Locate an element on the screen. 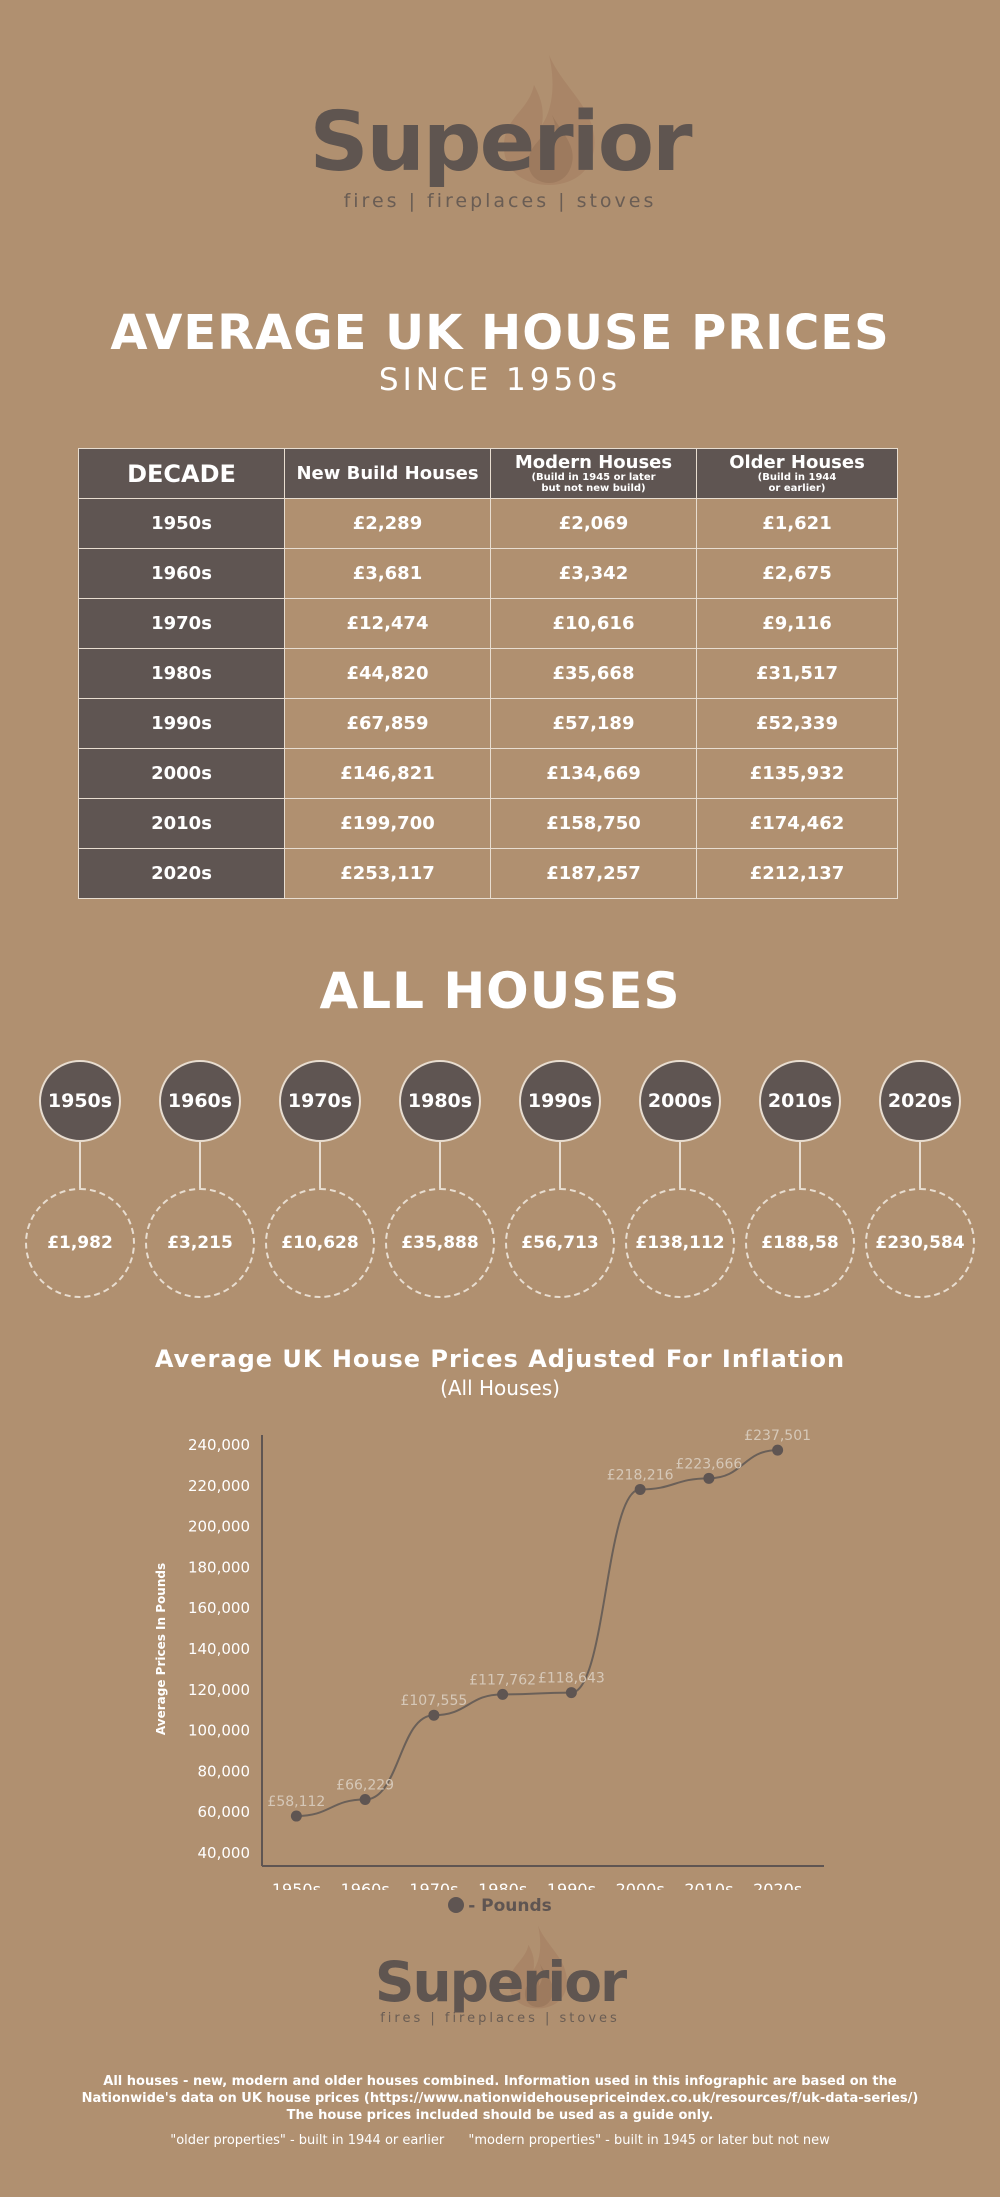  chart-subtitle: (All Houses) is located at coordinates (500, 1388).